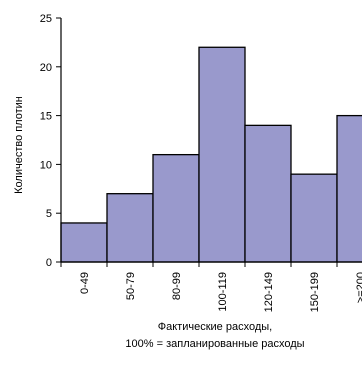 The height and width of the screenshot is (381, 362). Describe the element at coordinates (46, 117) in the screenshot. I see `y-tick-label: 15` at that location.